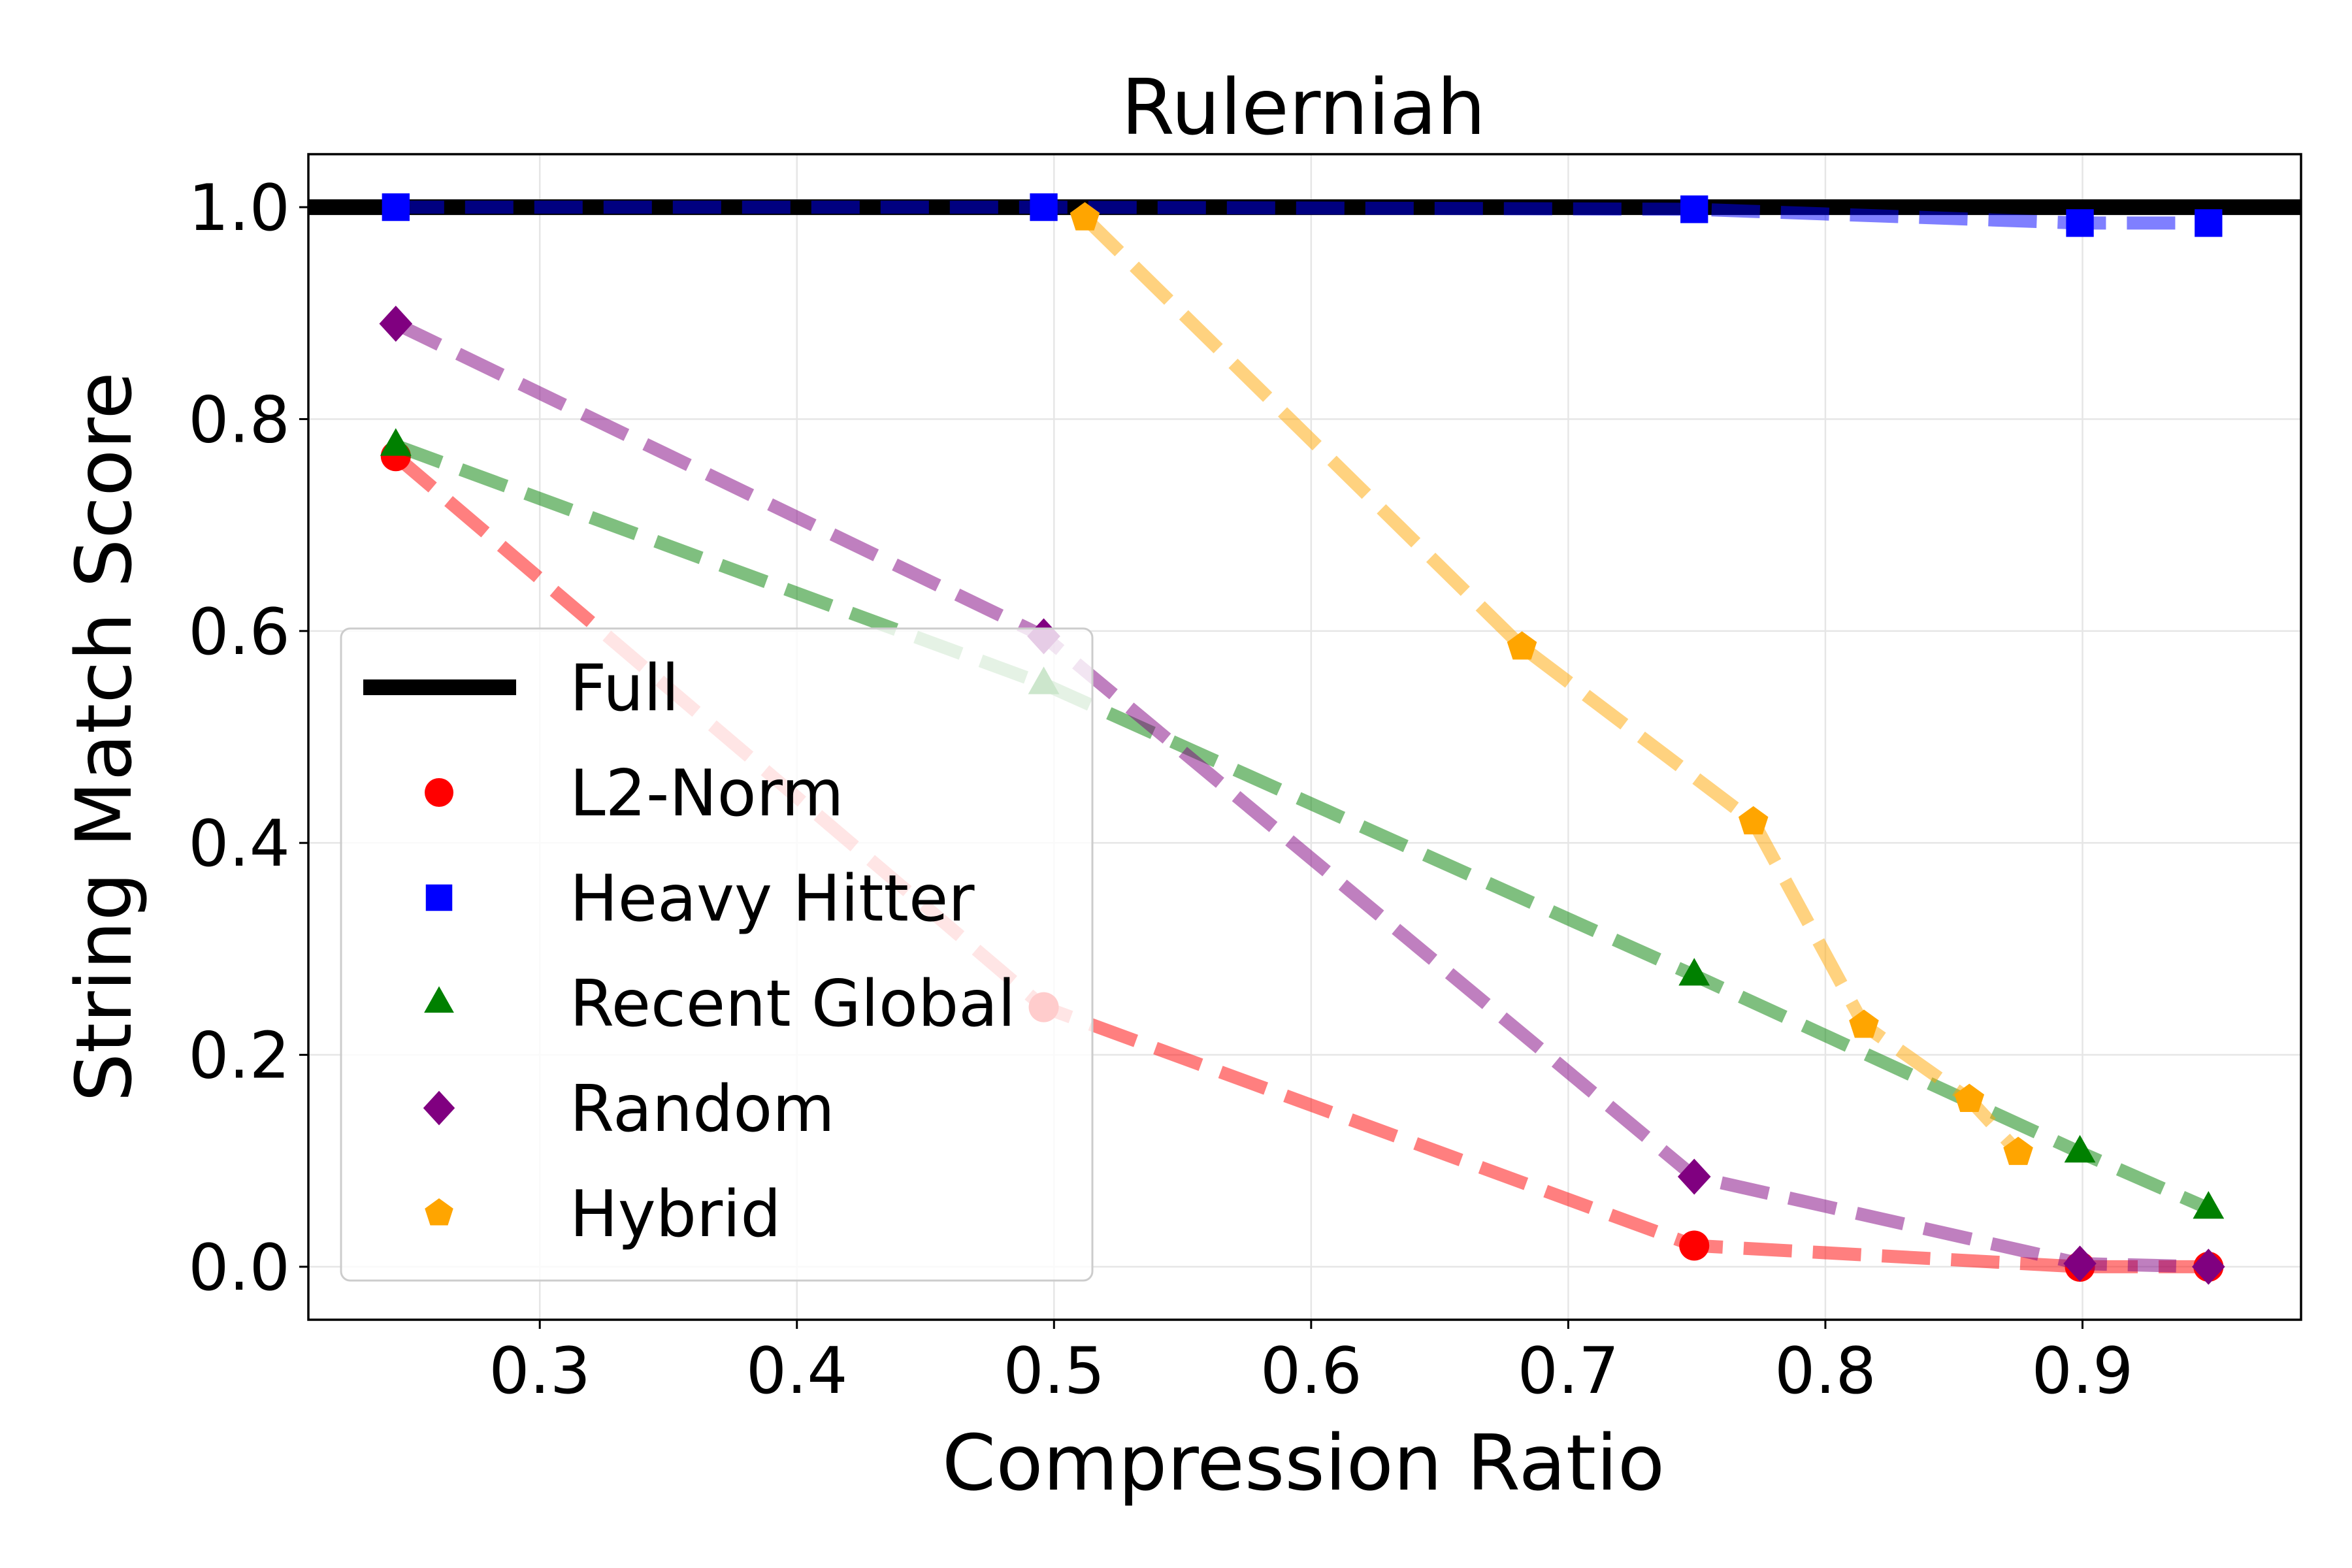  What do you see at coordinates (792, 1004) in the screenshot?
I see `legend-label: Recent Global` at bounding box center [792, 1004].